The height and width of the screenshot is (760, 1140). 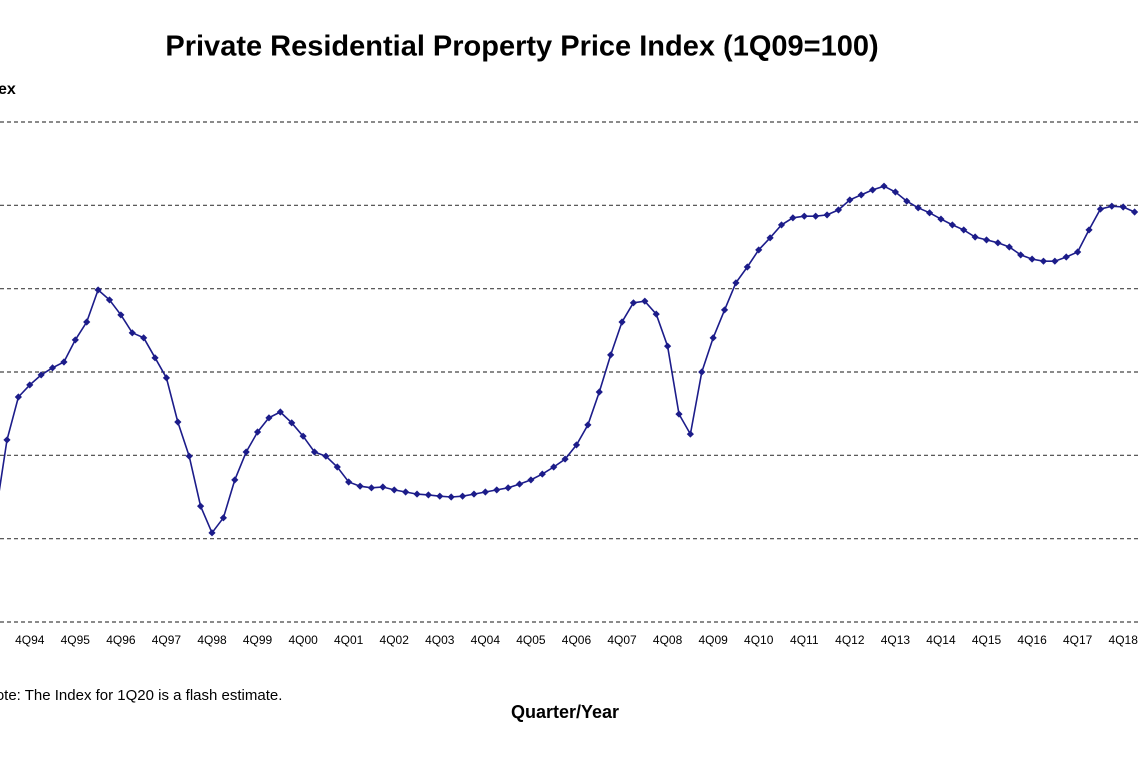 I want to click on x-axis-title: Quarter/Year, so click(x=565, y=712).